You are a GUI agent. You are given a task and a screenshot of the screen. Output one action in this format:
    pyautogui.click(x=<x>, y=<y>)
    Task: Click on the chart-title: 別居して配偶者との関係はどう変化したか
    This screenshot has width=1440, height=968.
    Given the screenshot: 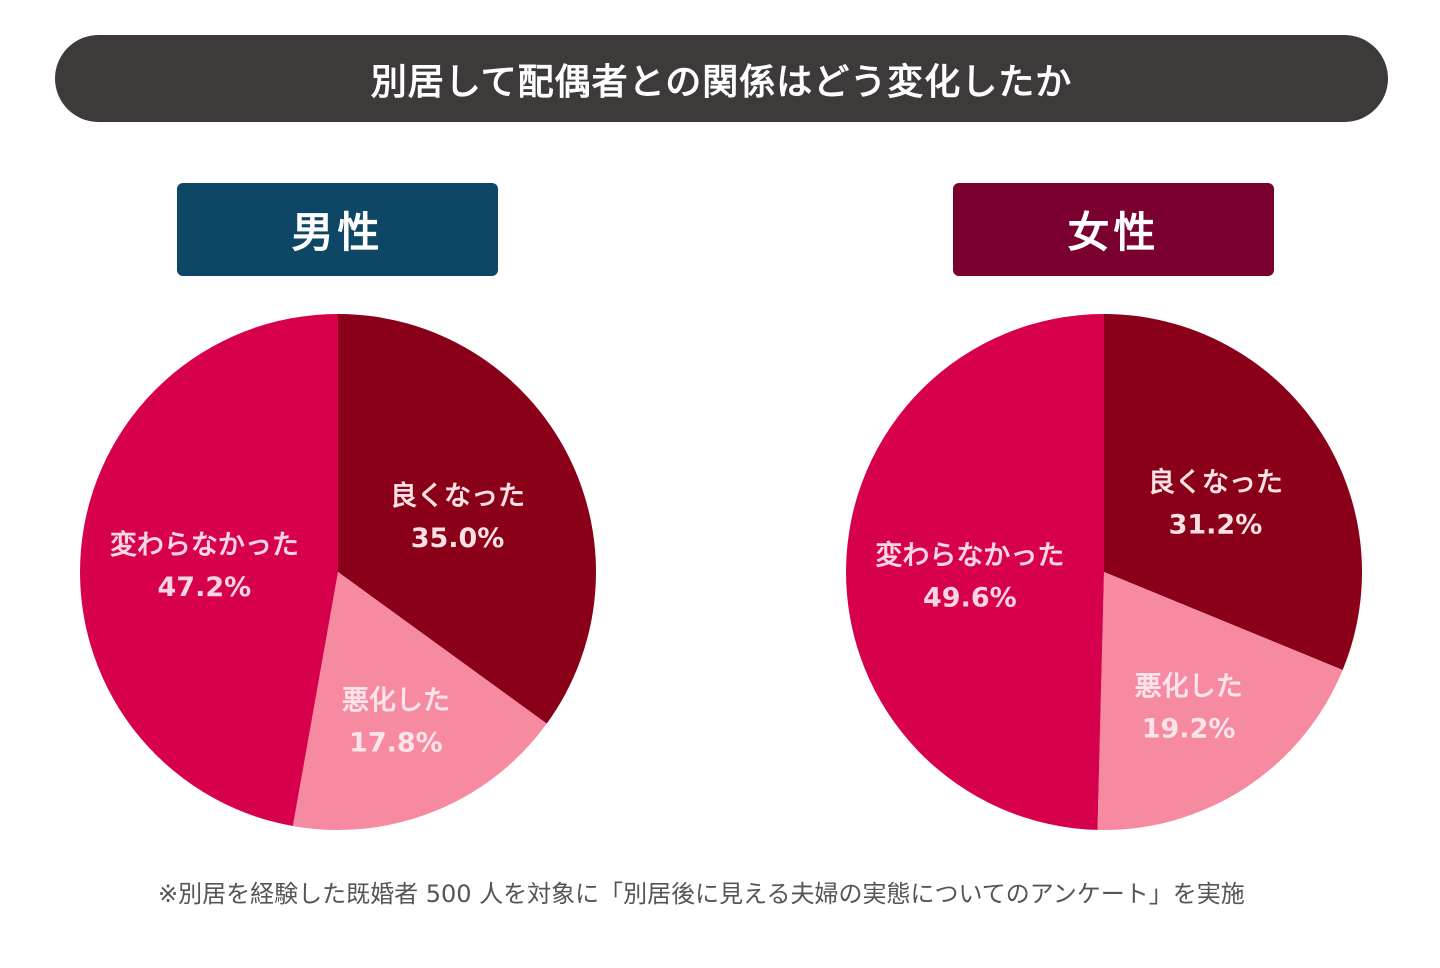 What is the action you would take?
    pyautogui.click(x=721, y=78)
    